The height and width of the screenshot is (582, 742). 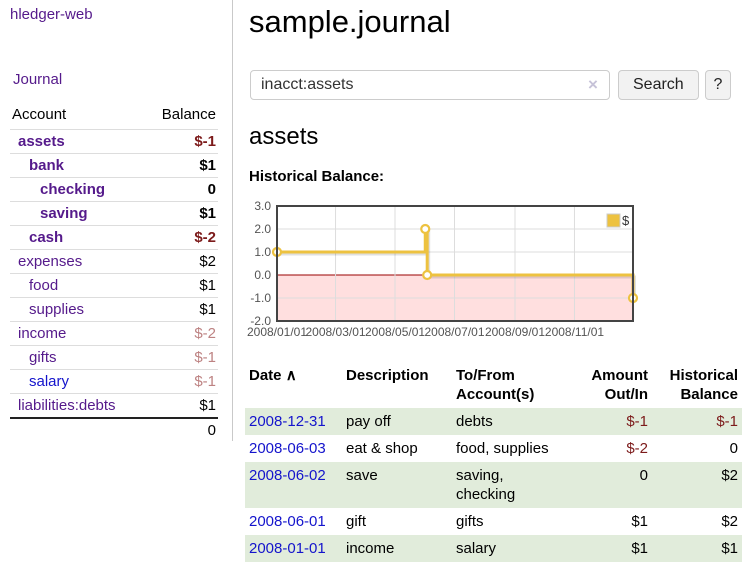 I want to click on y-axis-tick-label: 2.0, so click(x=262, y=229).